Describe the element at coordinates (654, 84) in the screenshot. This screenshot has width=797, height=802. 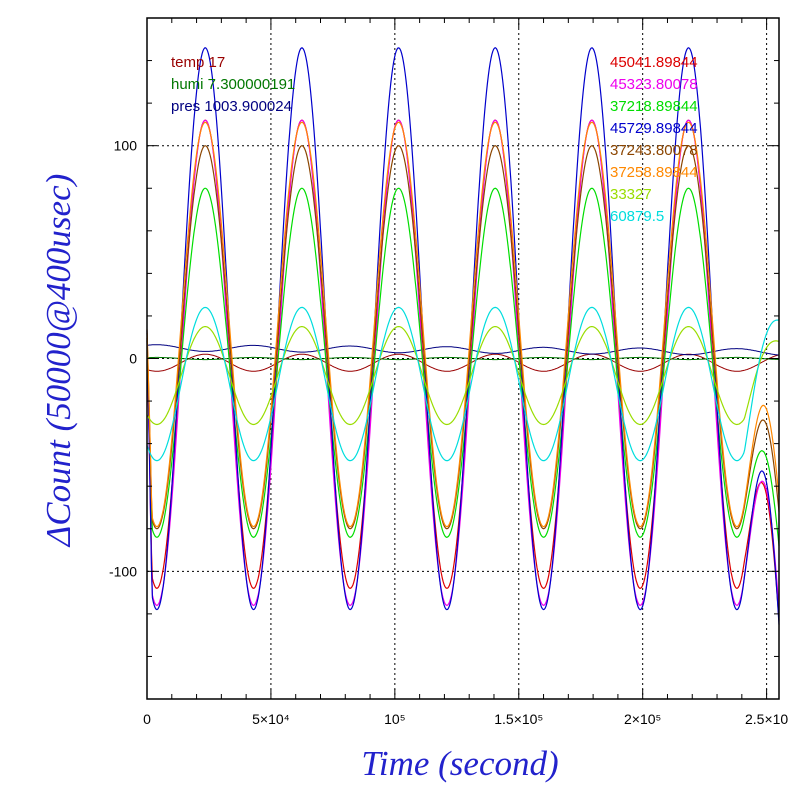
I see `legend-series-2: 45323.80078` at that location.